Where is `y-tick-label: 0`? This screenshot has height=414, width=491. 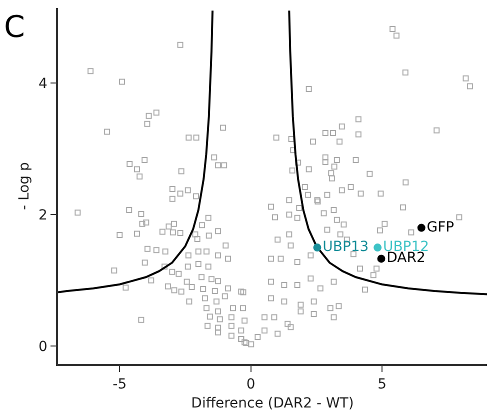
y-tick-label: 0 is located at coordinates (43, 347).